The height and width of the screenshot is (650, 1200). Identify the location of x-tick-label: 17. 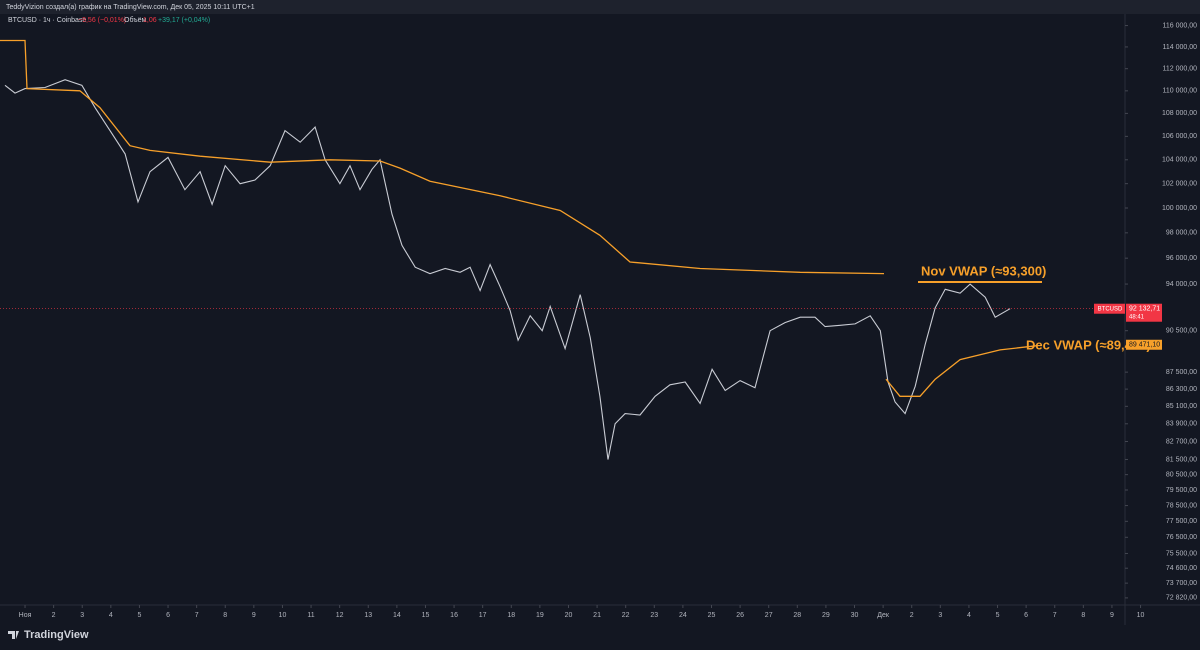
(483, 615).